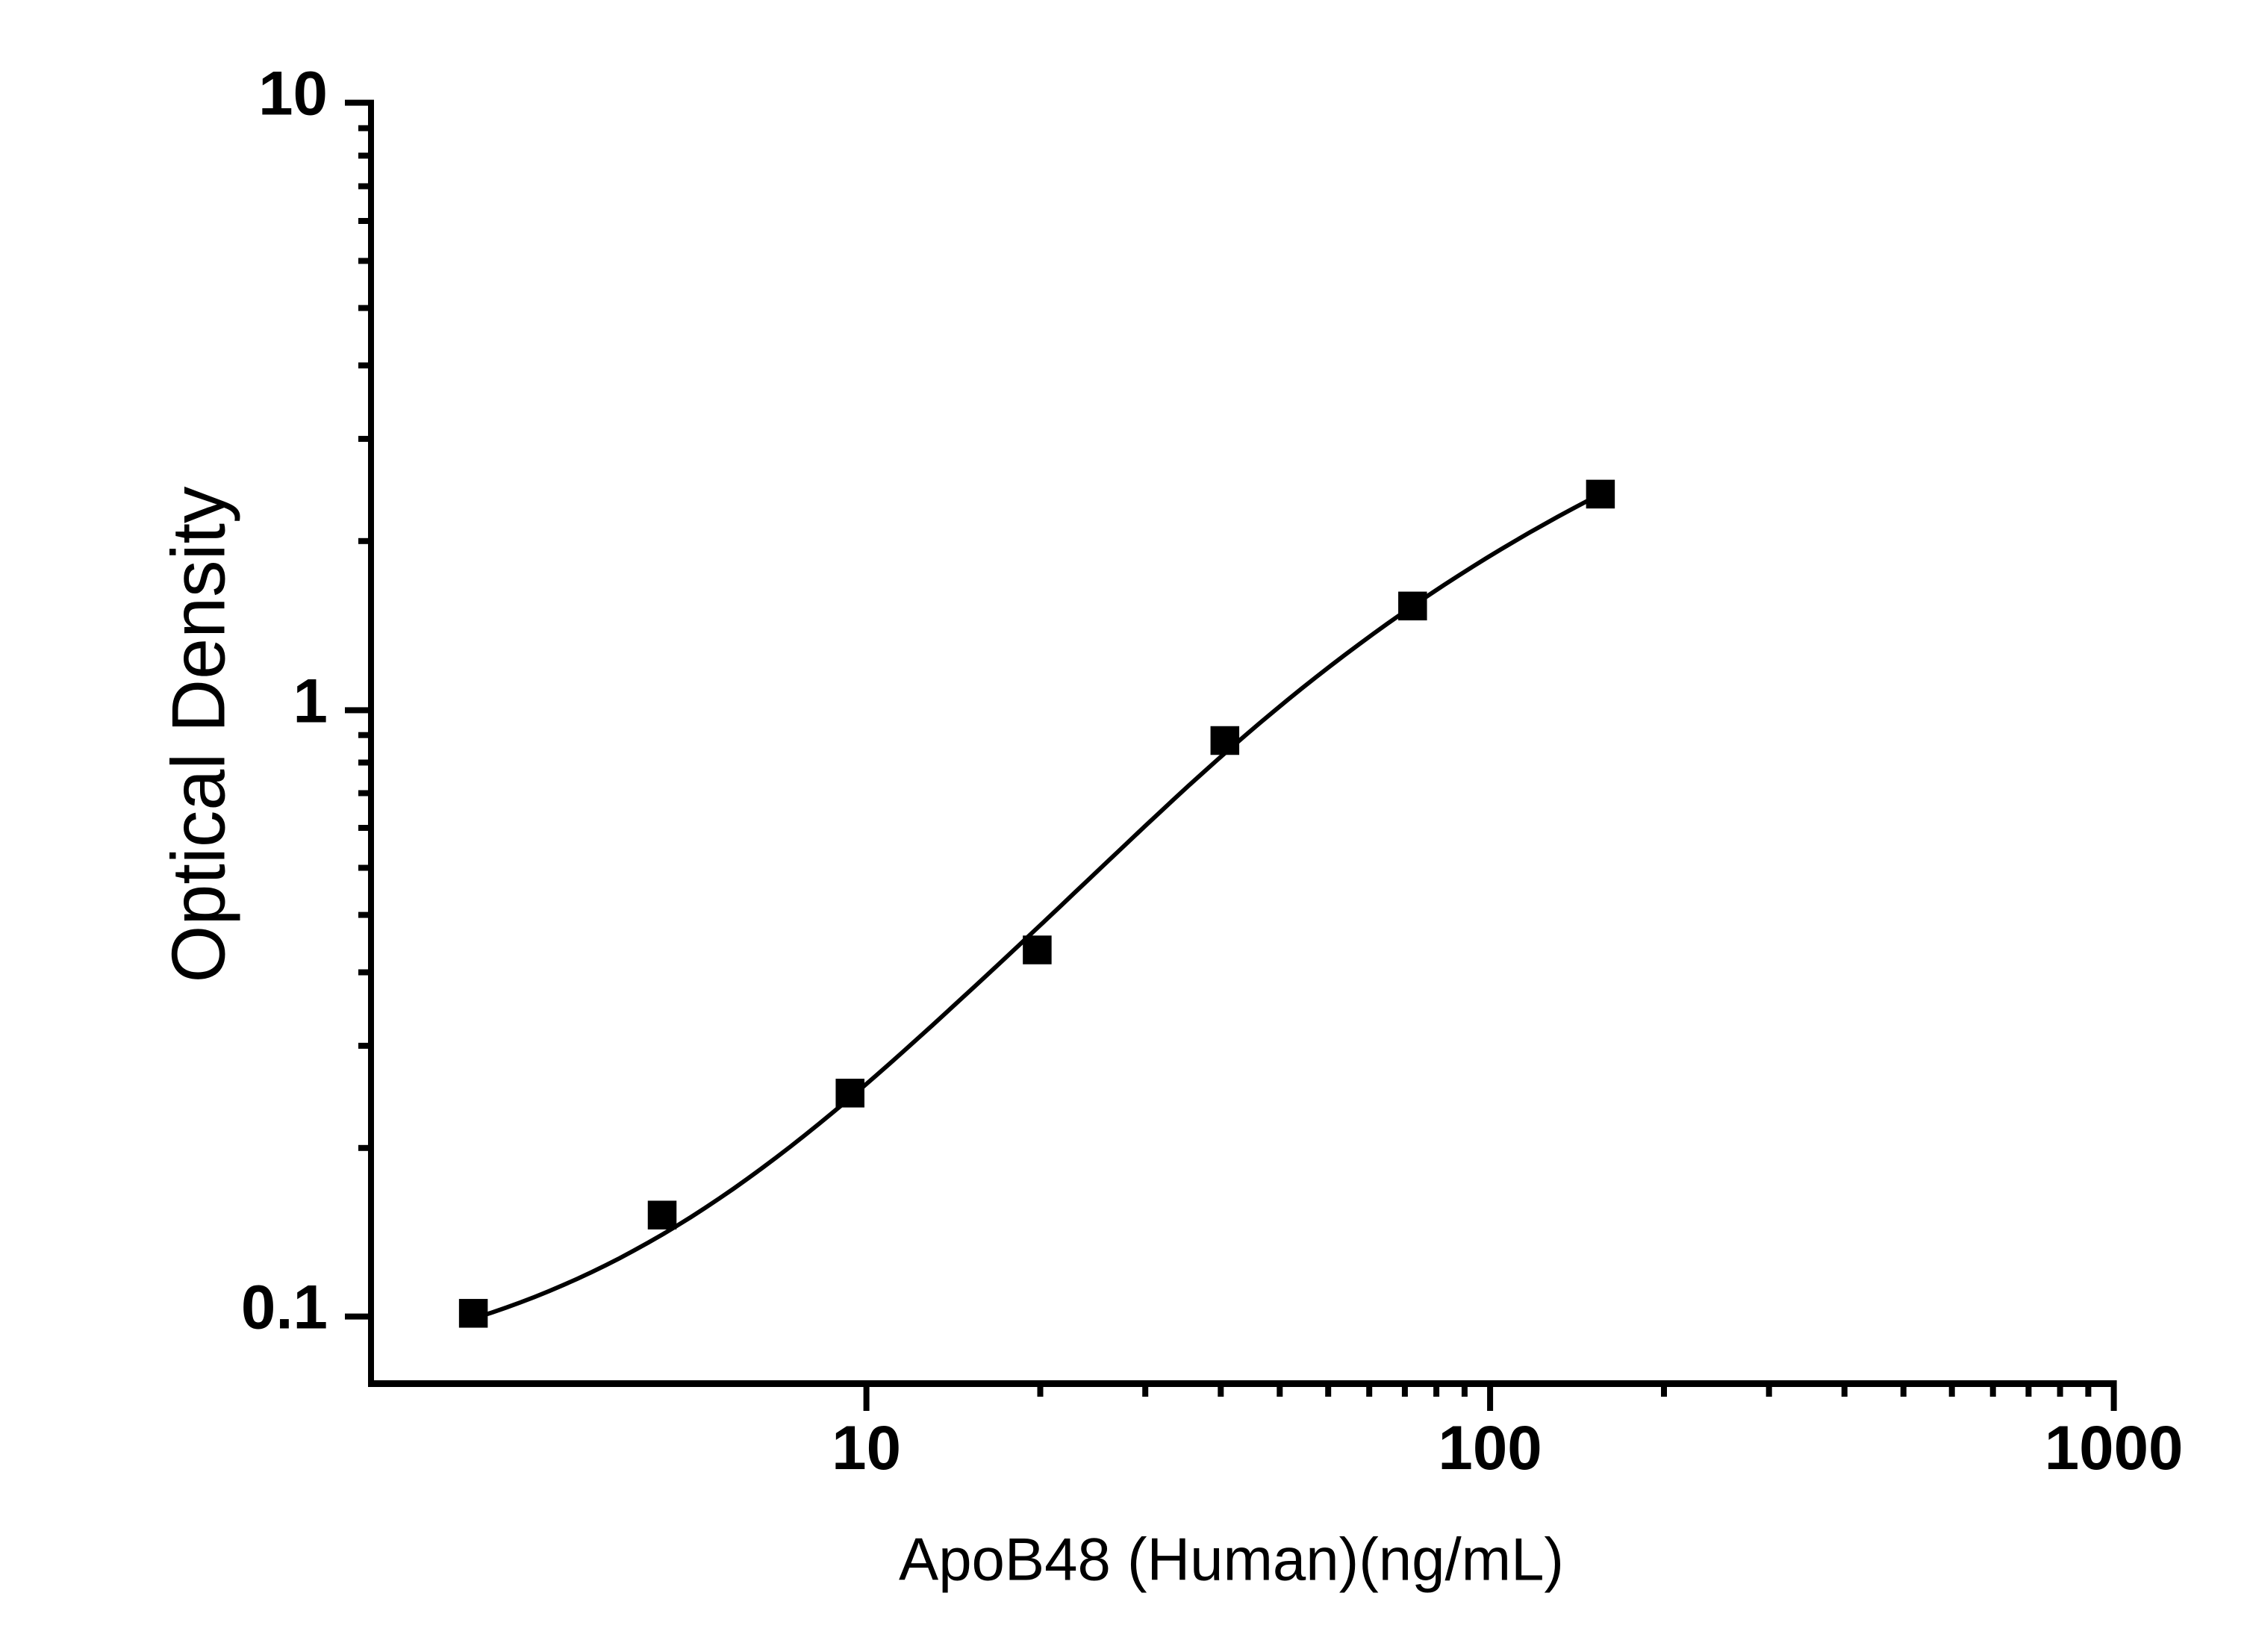  I want to click on svg-text: 1000, so click(2114, 1447).